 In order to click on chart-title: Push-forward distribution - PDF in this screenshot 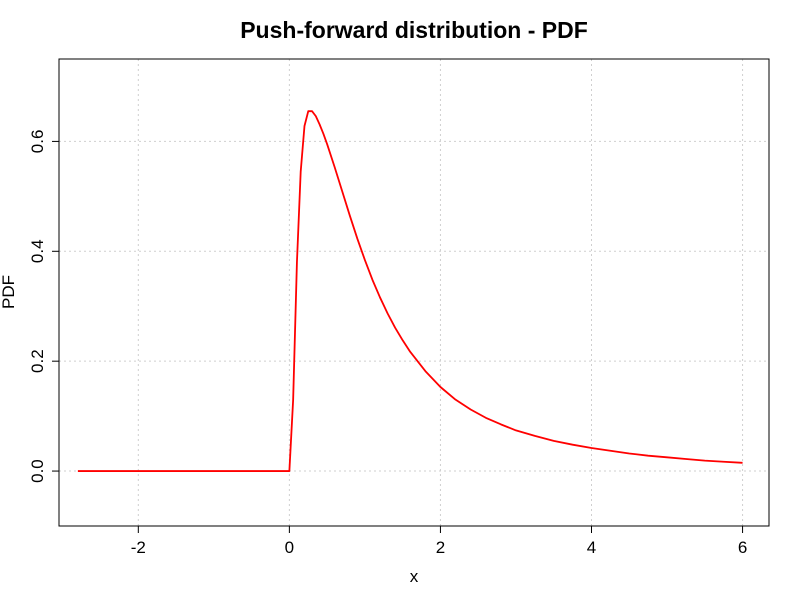, I will do `click(414, 30)`.